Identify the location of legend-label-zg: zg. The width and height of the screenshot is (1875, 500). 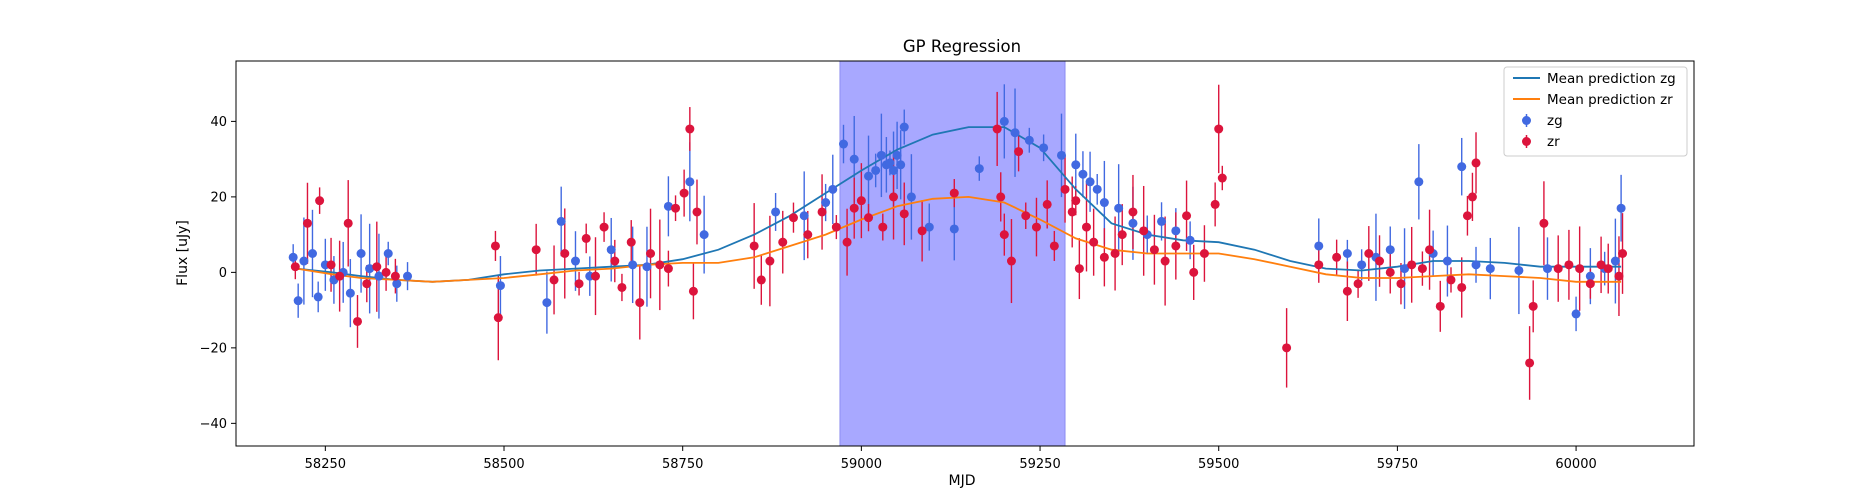
(1555, 121).